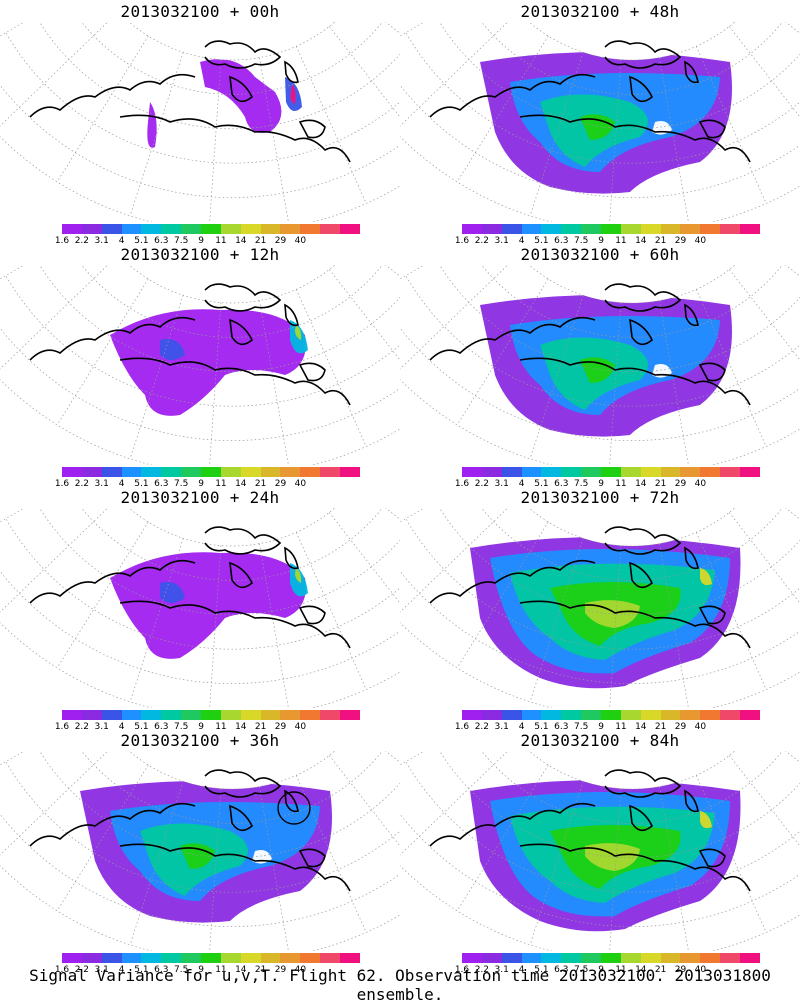 The width and height of the screenshot is (800, 1004). Describe the element at coordinates (200, 740) in the screenshot. I see `panel-title: 2013032100 + 36h` at that location.